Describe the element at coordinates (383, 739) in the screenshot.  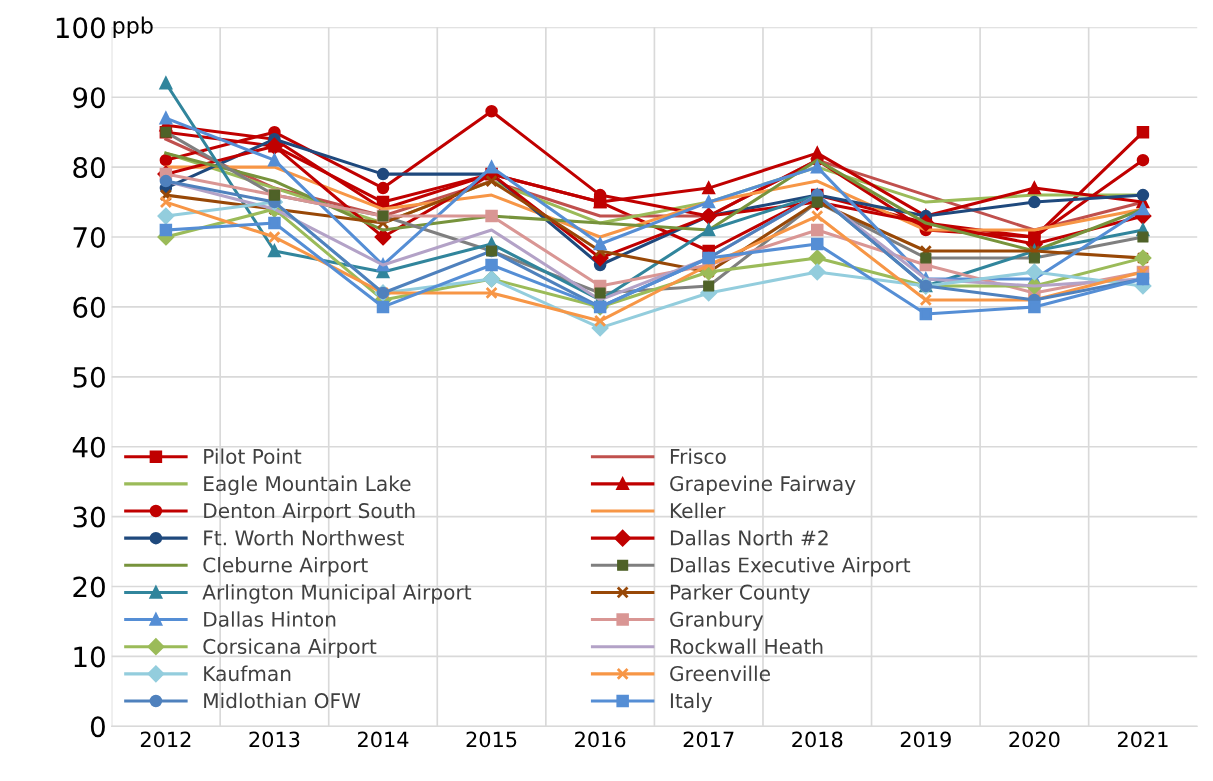
I see `x-tick-label: 2014` at that location.